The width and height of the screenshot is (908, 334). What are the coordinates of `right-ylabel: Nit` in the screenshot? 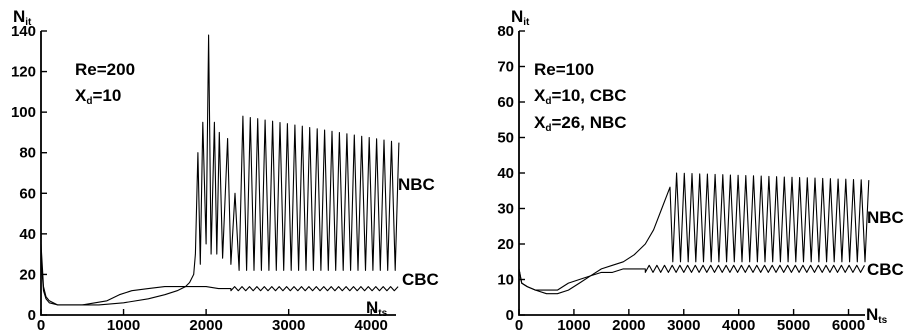 It's located at (520, 17).